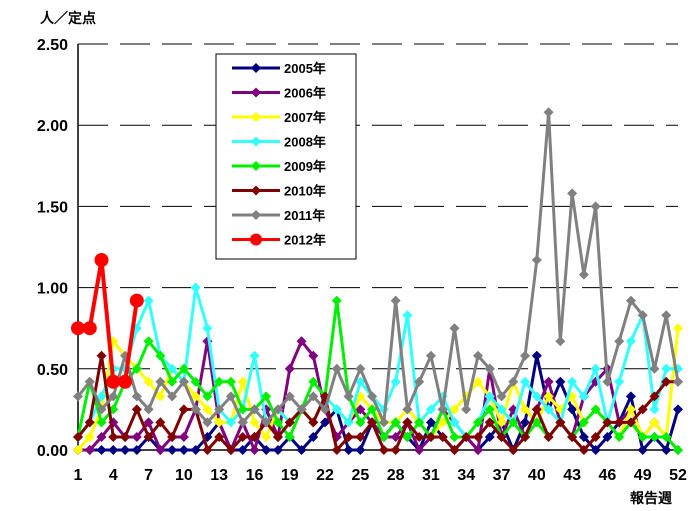 The image size is (700, 511). What do you see at coordinates (305, 117) in the screenshot?
I see `legend-label: 2007年` at bounding box center [305, 117].